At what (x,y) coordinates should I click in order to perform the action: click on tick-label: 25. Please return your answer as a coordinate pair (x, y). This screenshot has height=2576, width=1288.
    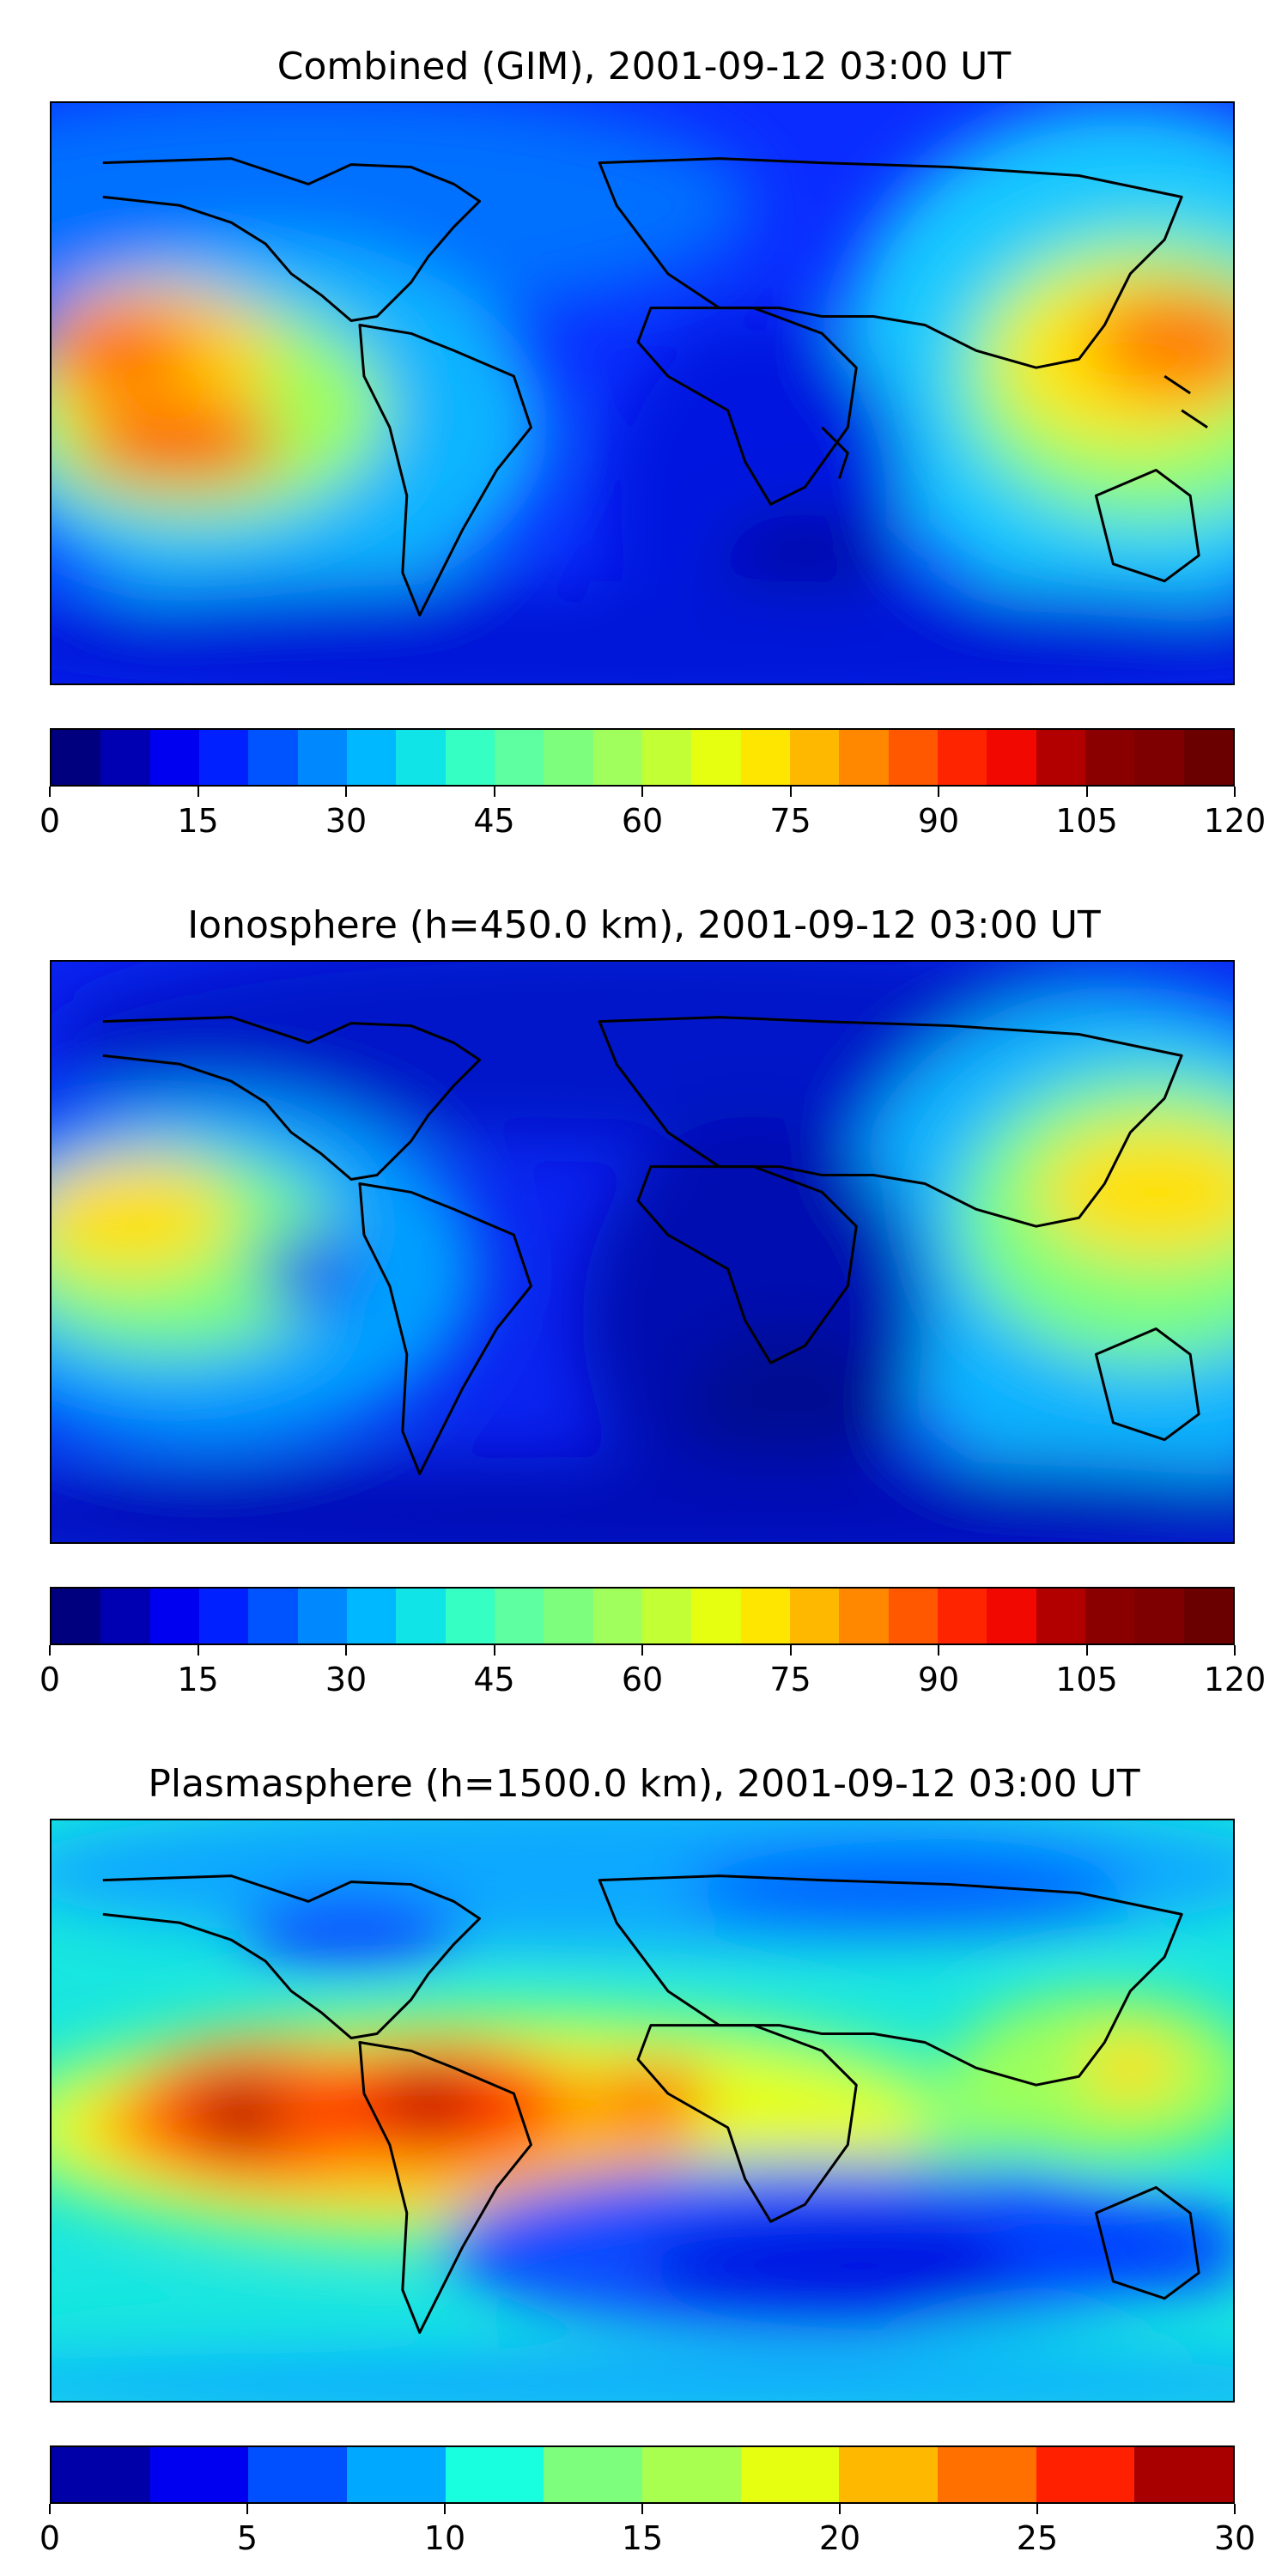
    Looking at the image, I should click on (1038, 2538).